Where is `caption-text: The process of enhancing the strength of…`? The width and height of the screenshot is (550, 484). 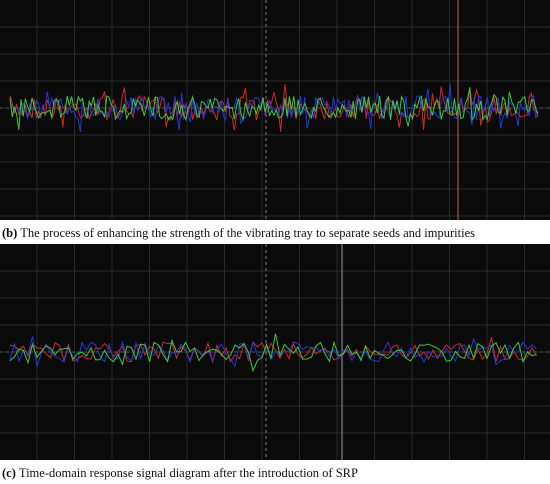
caption-text: The process of enhancing the strength of… is located at coordinates (247, 233).